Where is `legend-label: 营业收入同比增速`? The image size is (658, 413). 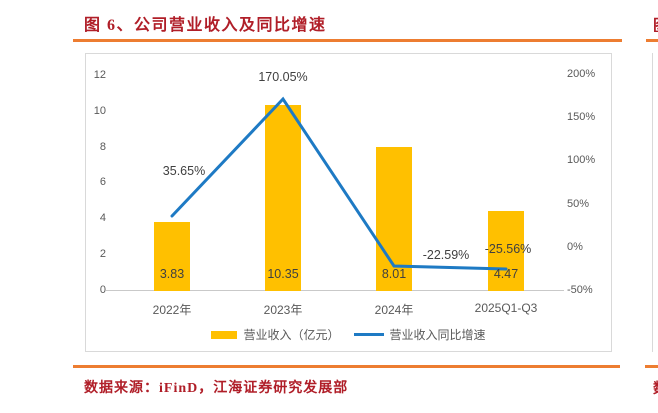
legend-label: 营业收入同比增速 is located at coordinates (437, 335).